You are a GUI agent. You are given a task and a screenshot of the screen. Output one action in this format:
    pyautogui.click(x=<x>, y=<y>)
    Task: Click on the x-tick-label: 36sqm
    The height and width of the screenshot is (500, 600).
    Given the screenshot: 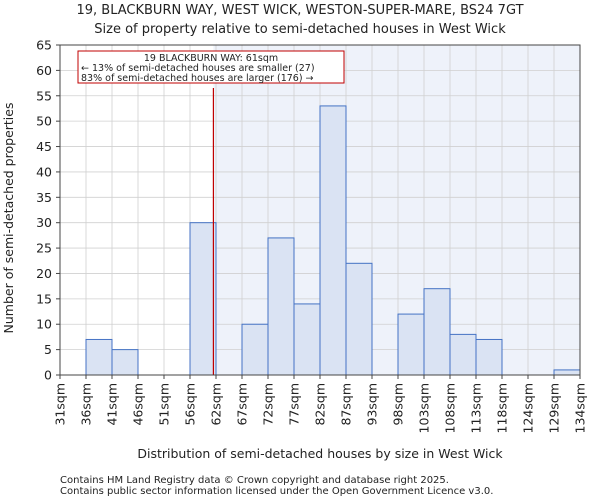 What is the action you would take?
    pyautogui.click(x=86, y=404)
    